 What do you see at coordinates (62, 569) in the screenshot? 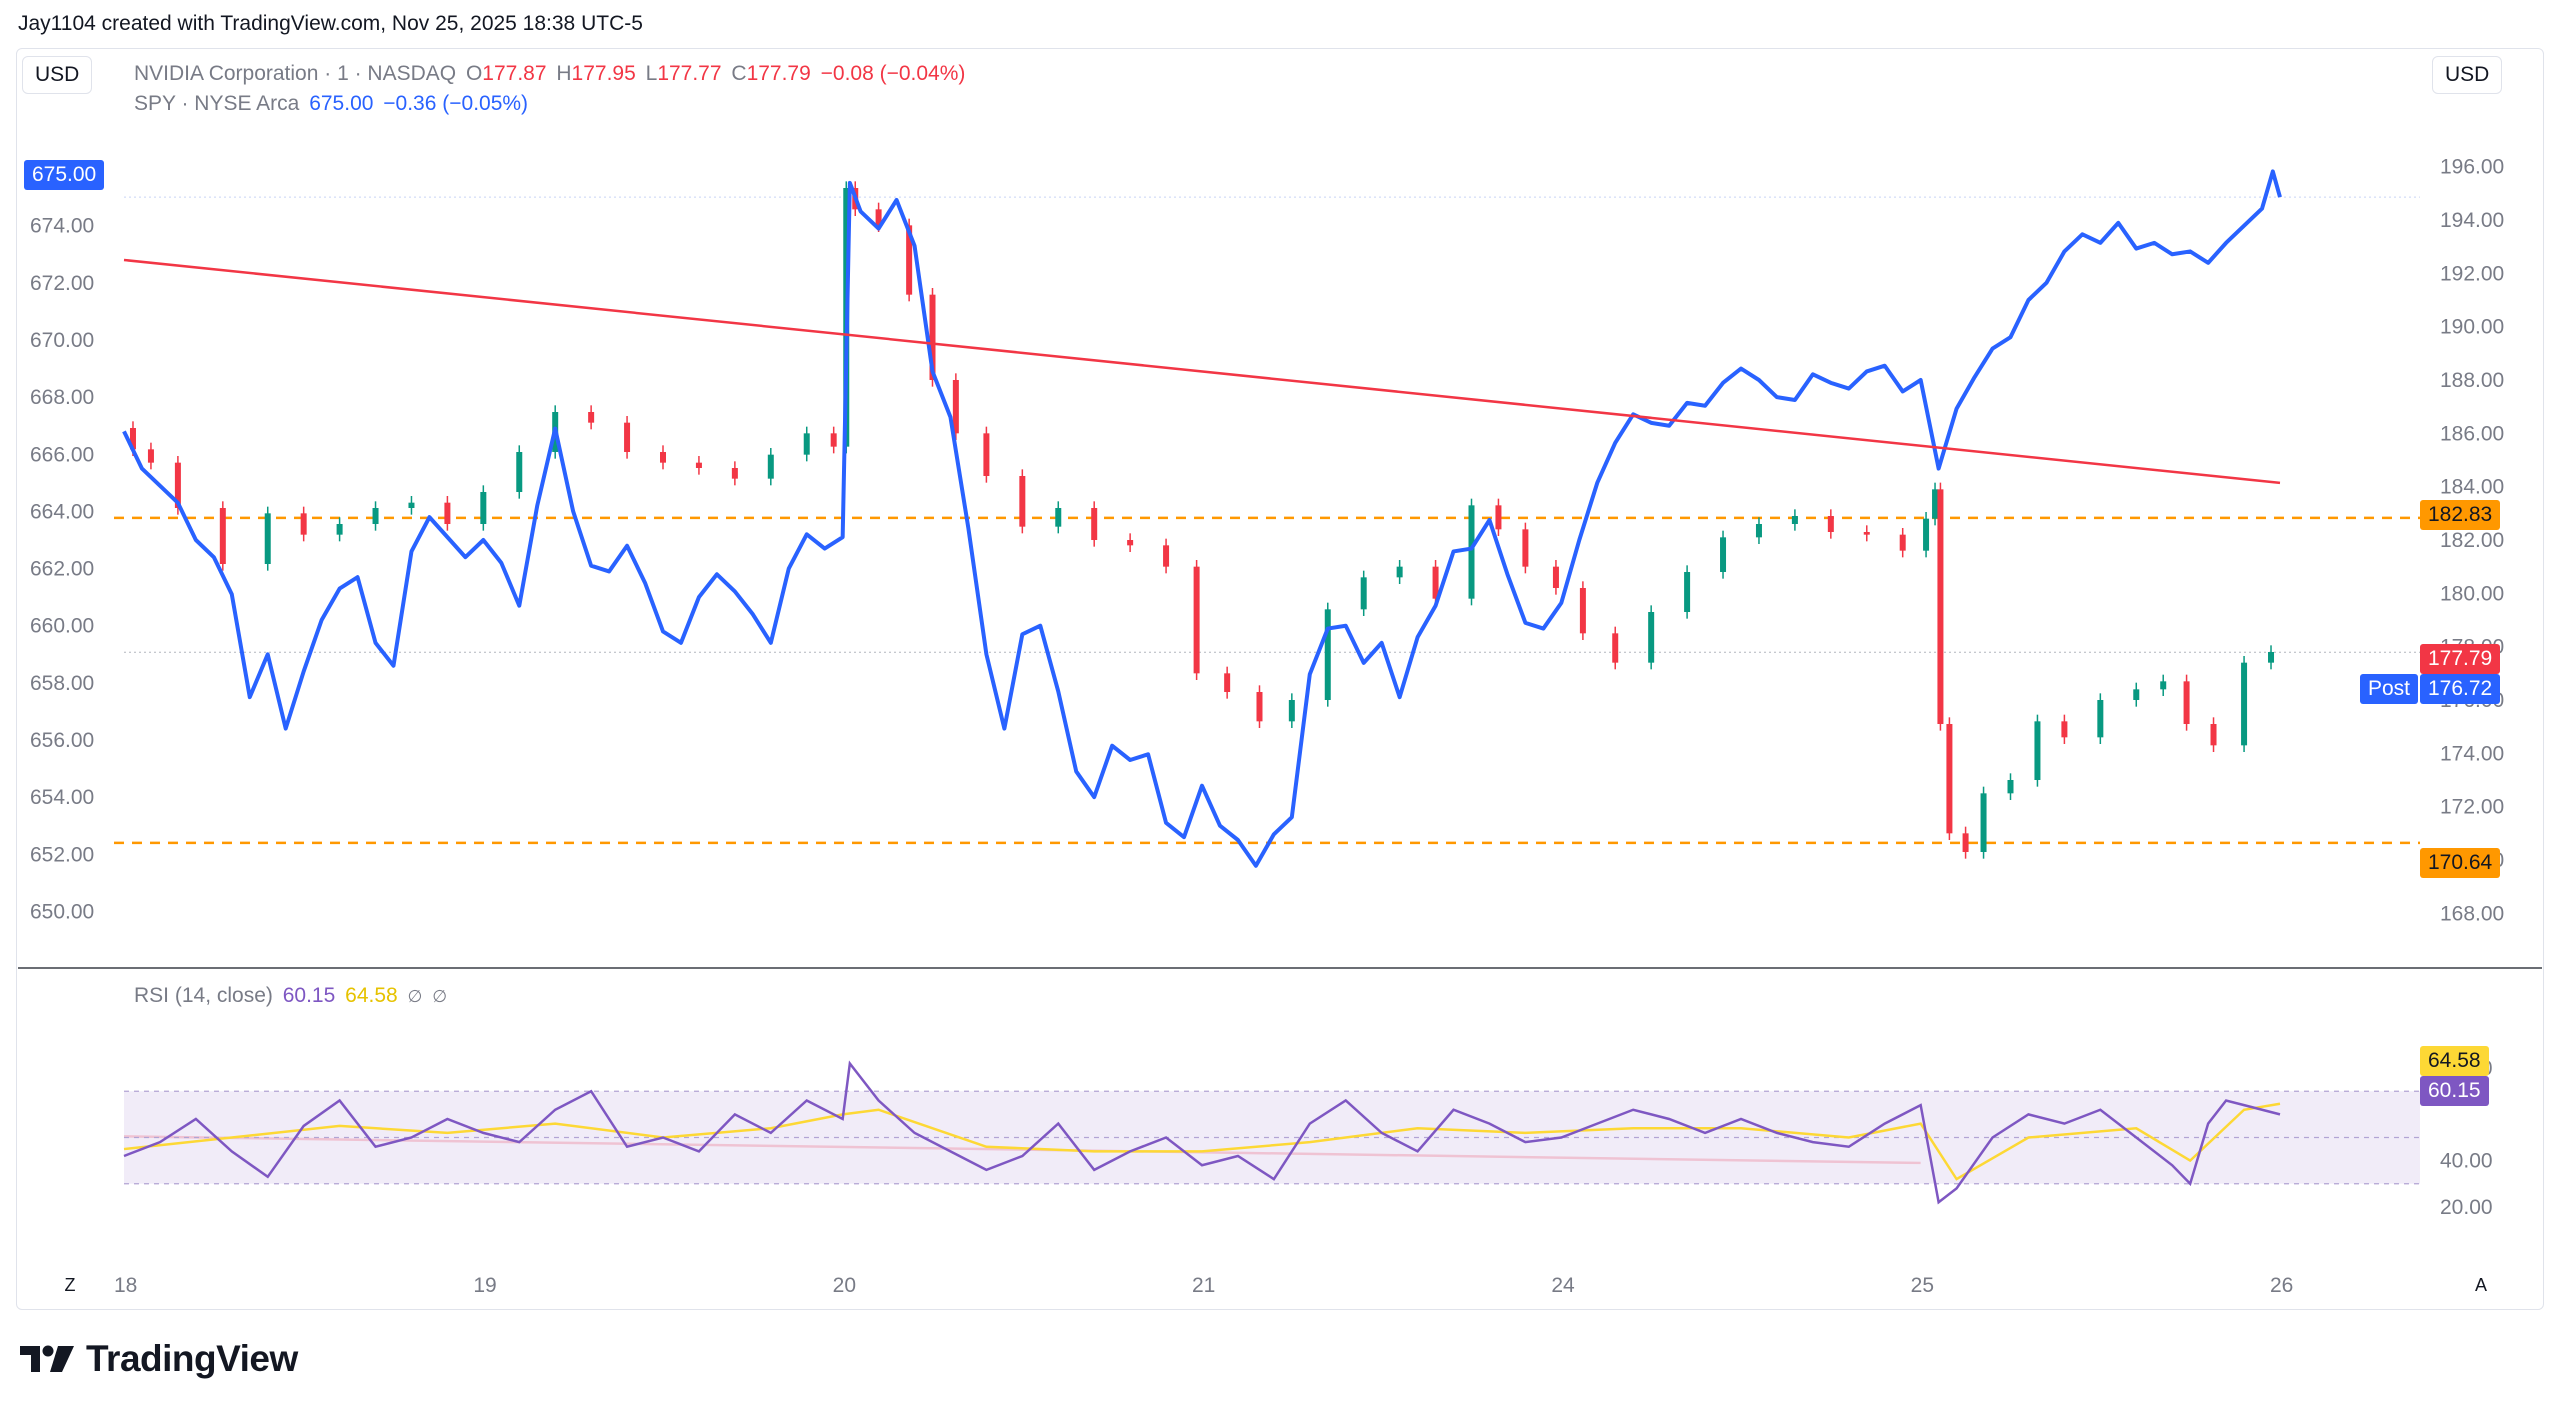
I see `left-axis-tick-label: 662.00` at bounding box center [62, 569].